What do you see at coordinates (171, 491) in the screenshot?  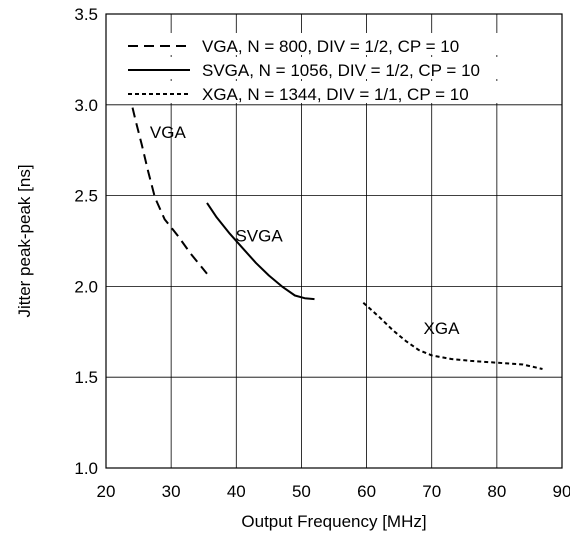 I see `x-tick-label-1: 30` at bounding box center [171, 491].